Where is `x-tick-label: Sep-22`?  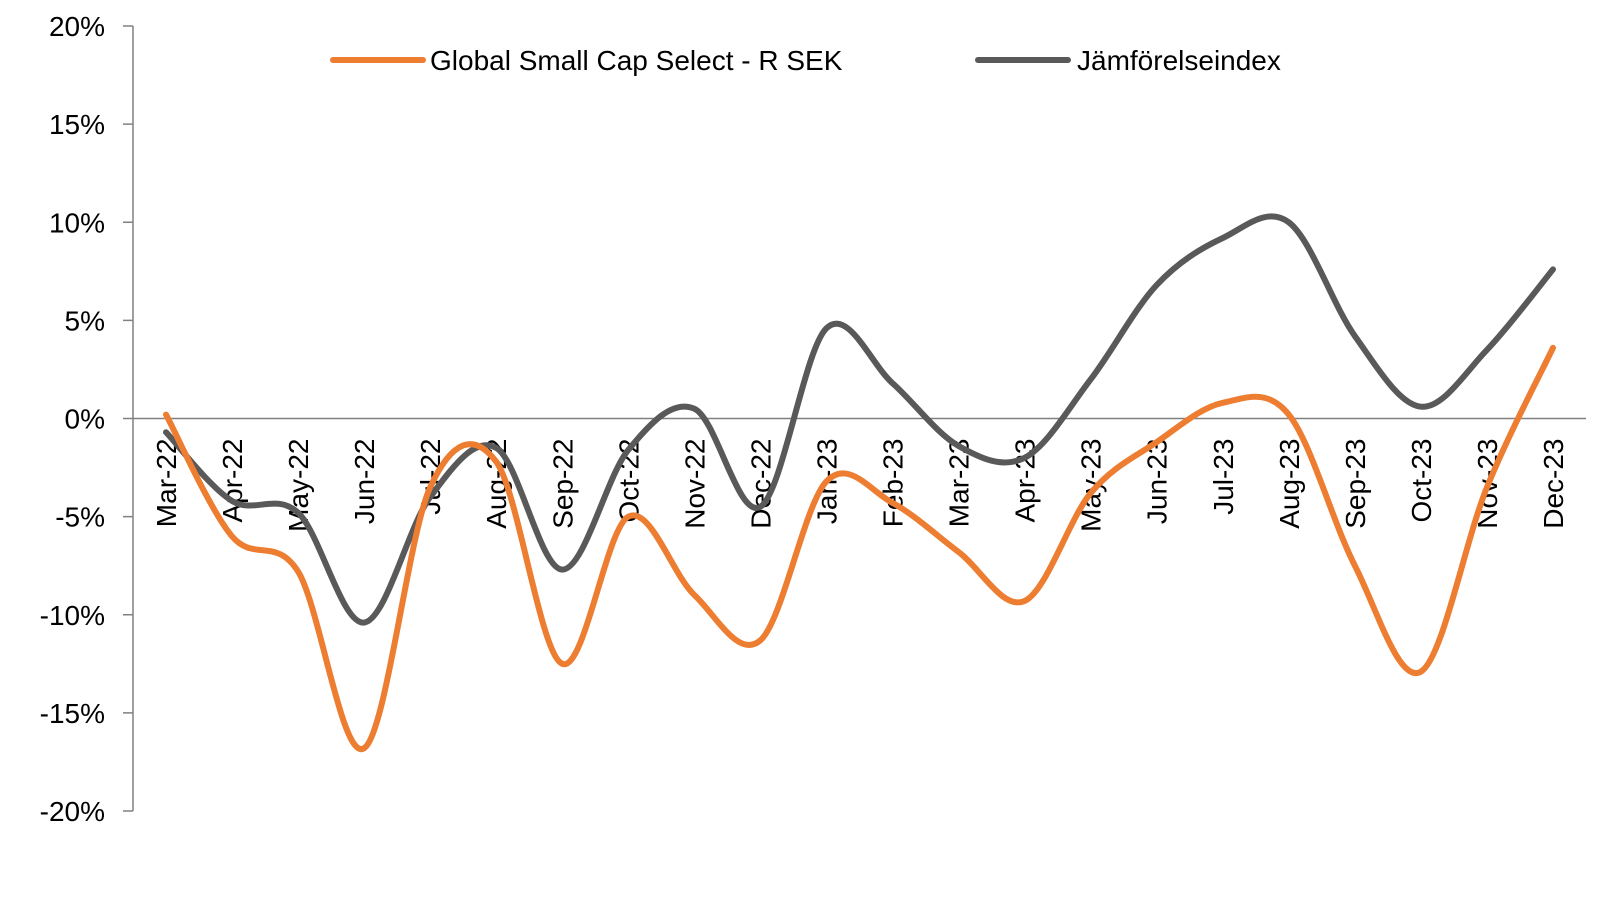 x-tick-label: Sep-22 is located at coordinates (562, 484).